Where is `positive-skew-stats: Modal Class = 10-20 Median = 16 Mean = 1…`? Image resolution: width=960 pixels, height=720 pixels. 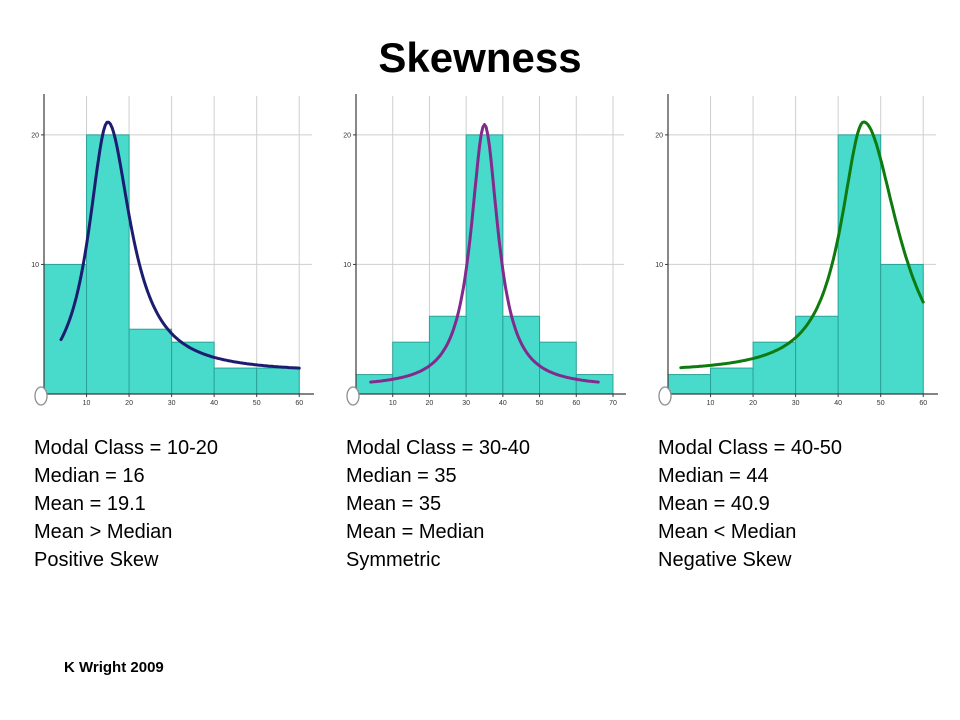
positive-skew-stats: Modal Class = 10-20 Median = 16 Mean = 1… is located at coordinates (168, 504).